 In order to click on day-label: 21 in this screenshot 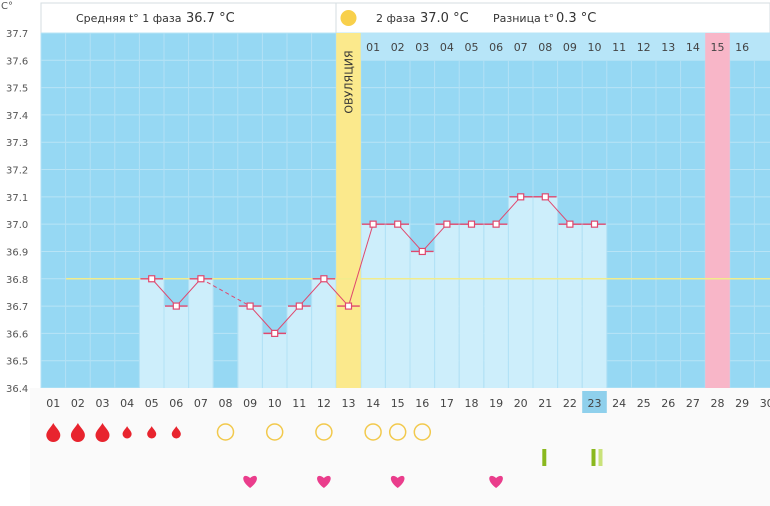, I will do `click(545, 403)`.